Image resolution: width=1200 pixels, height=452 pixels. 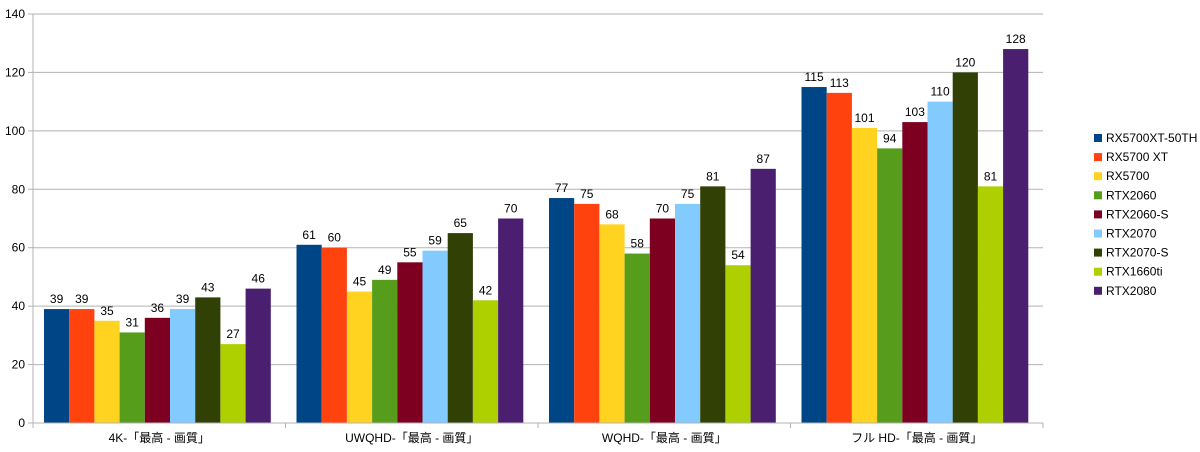 What do you see at coordinates (107, 311) in the screenshot?
I see `data-label: 35` at bounding box center [107, 311].